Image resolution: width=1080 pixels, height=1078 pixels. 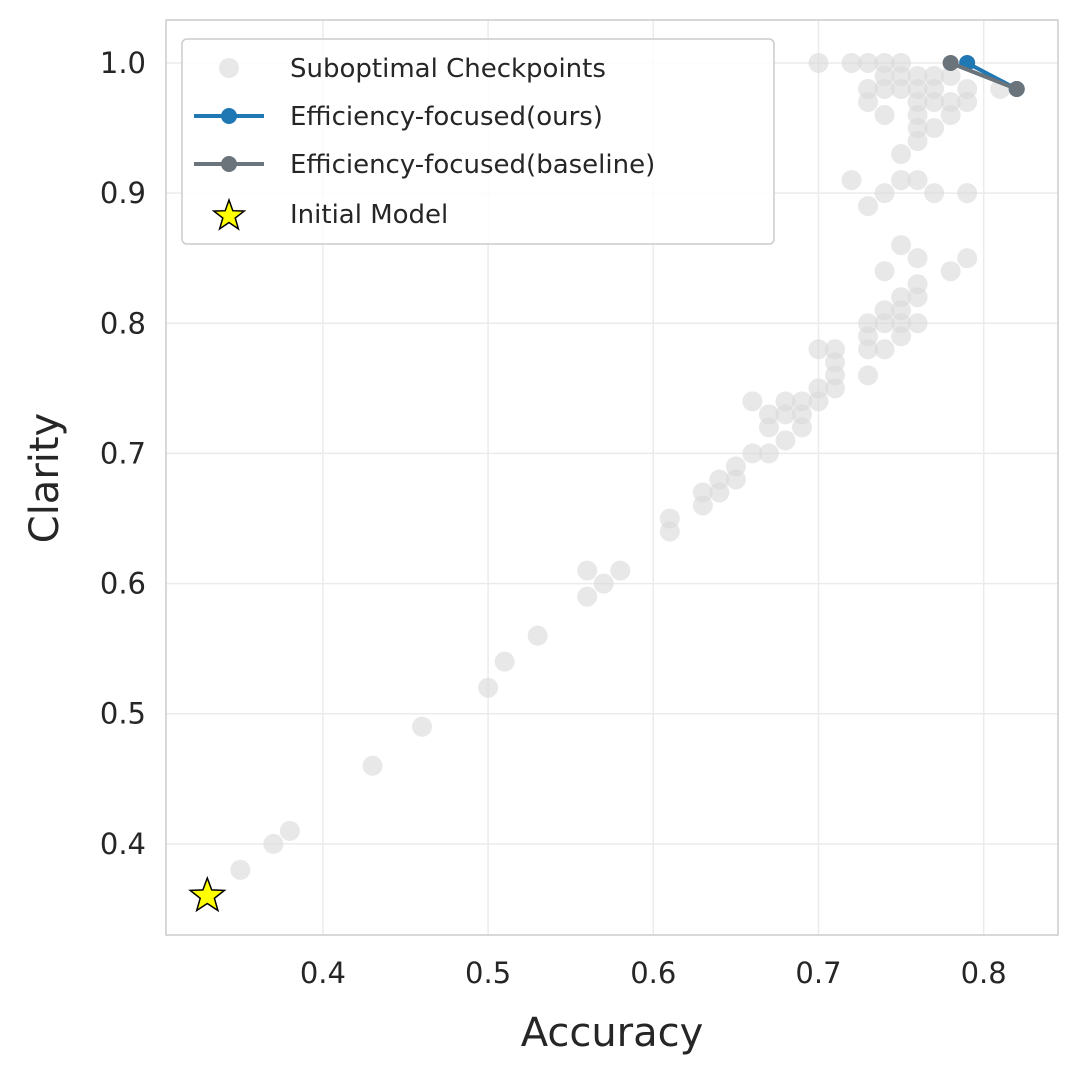 I want to click on legend-baseline-label: Efficiency-focused(baseline), so click(x=472, y=165).